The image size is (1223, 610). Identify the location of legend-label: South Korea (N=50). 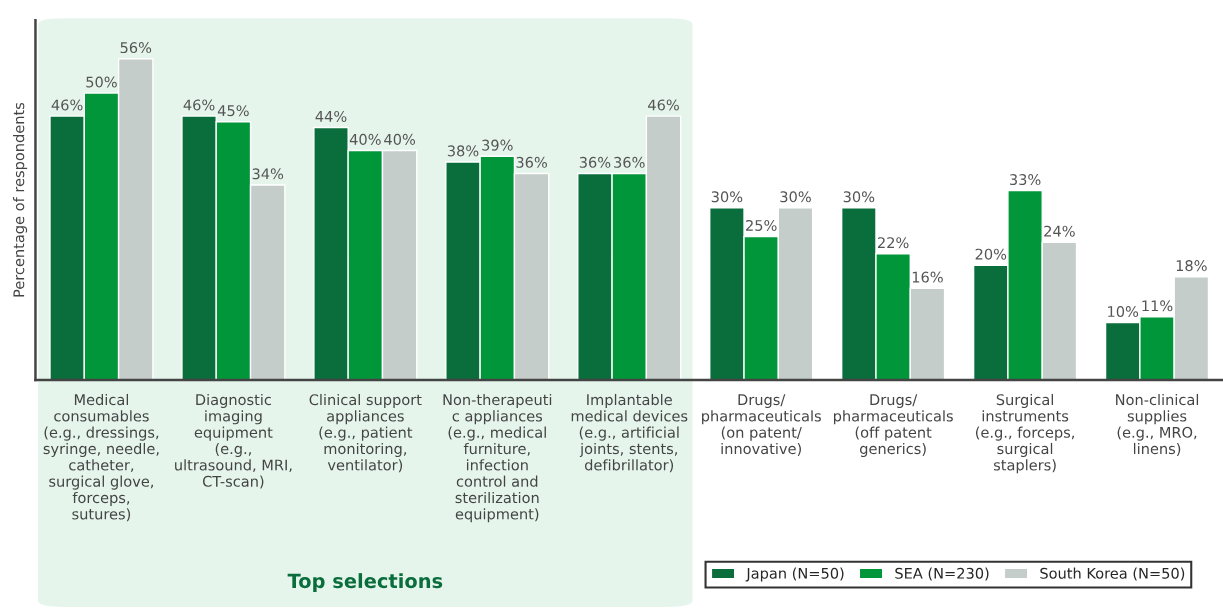
(1112, 574).